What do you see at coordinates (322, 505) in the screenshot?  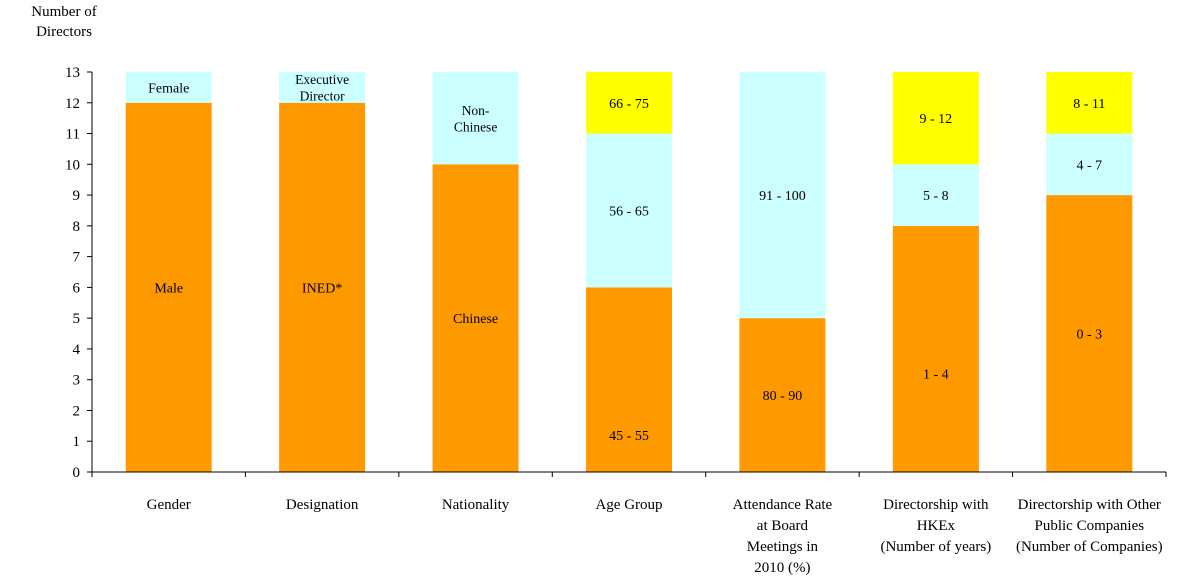 I see `x-category-label: Designation` at bounding box center [322, 505].